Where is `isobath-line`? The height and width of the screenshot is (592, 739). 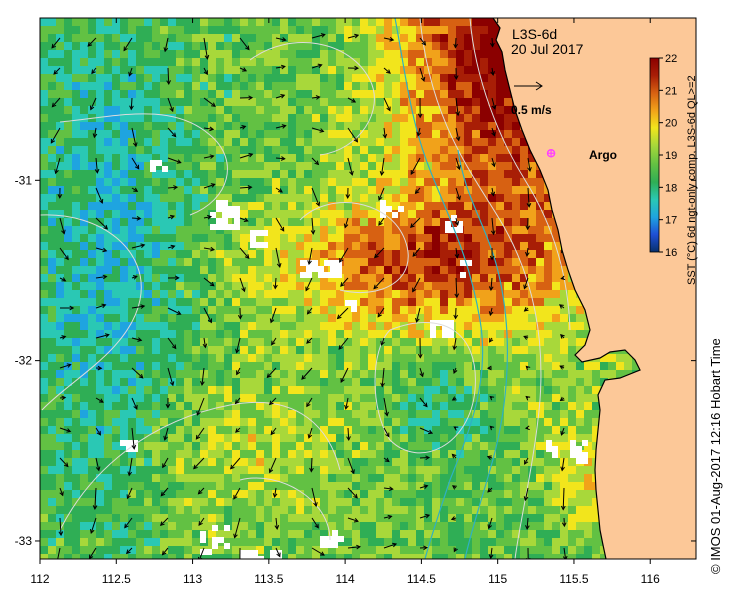
isobath-line is located at coordinates (483, 354).